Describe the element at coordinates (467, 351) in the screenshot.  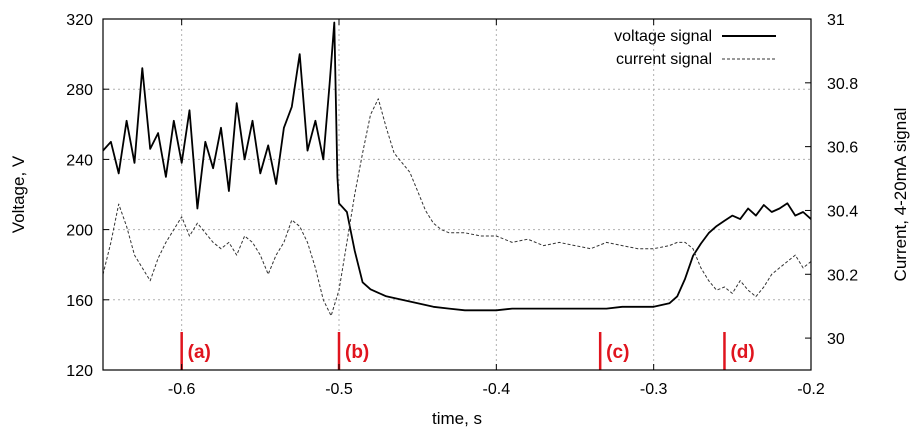
I see `event-markers: (a) (b) (c) (d)` at that location.